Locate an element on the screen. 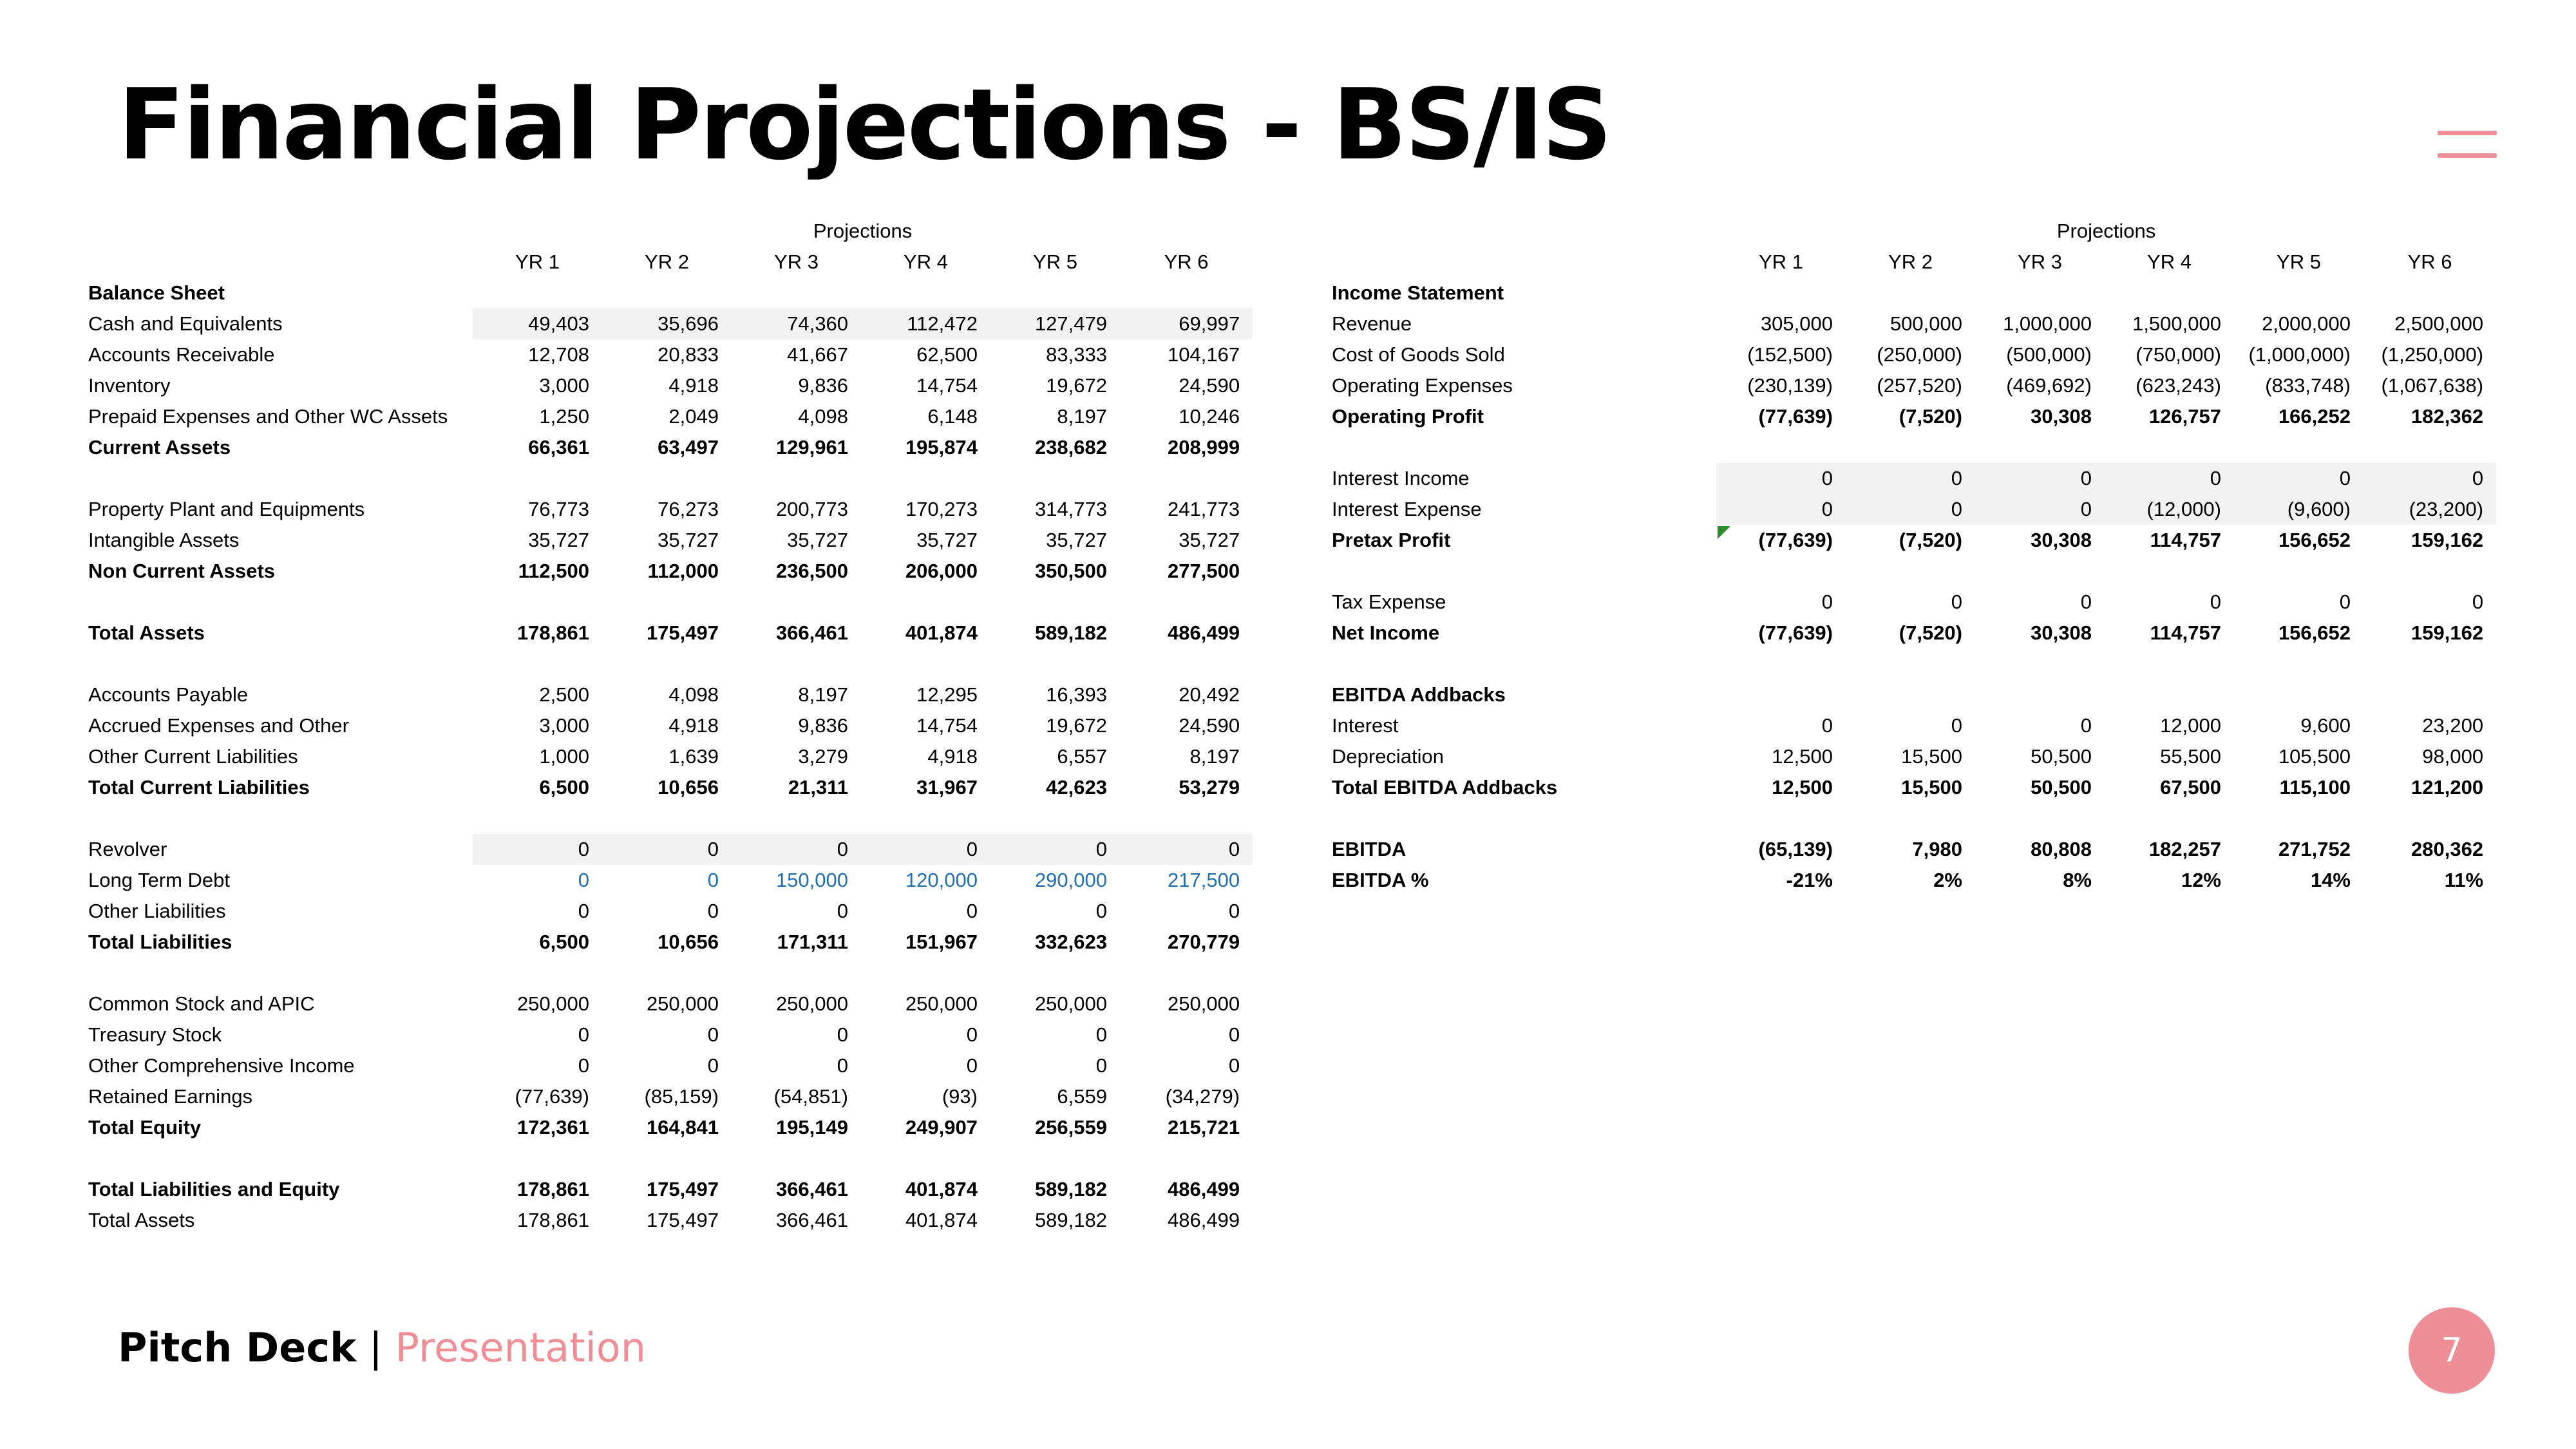  value-cell: 3,000 is located at coordinates (538, 385).